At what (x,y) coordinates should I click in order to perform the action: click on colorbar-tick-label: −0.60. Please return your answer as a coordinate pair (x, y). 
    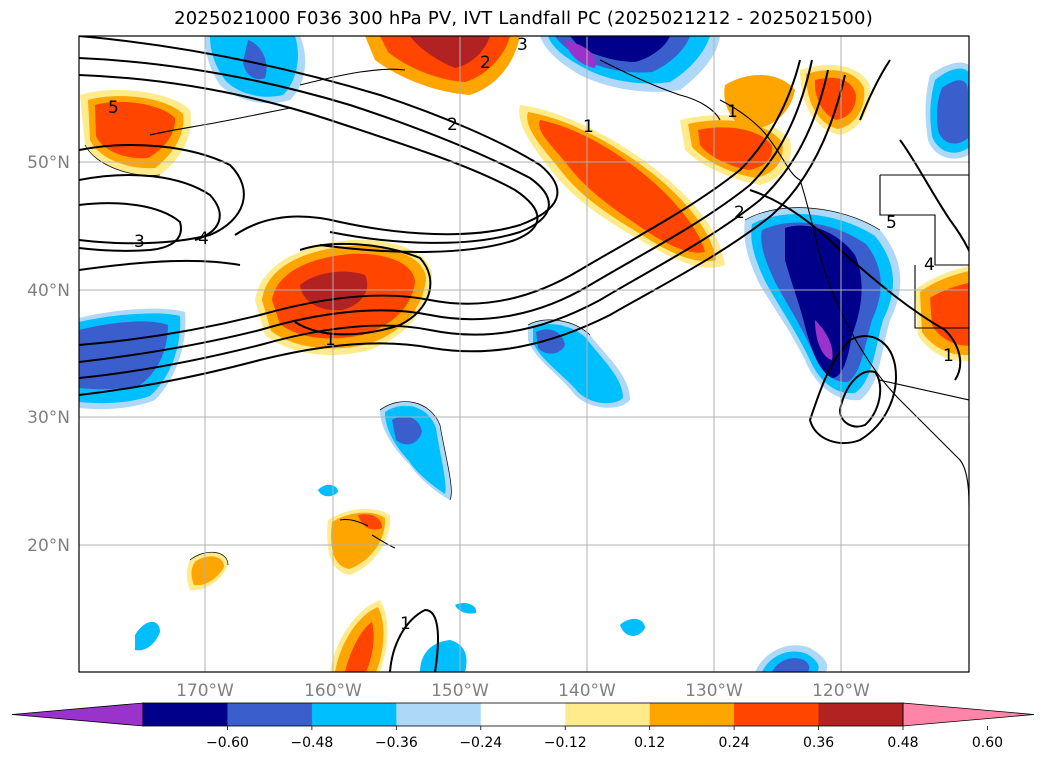
    Looking at the image, I should click on (227, 743).